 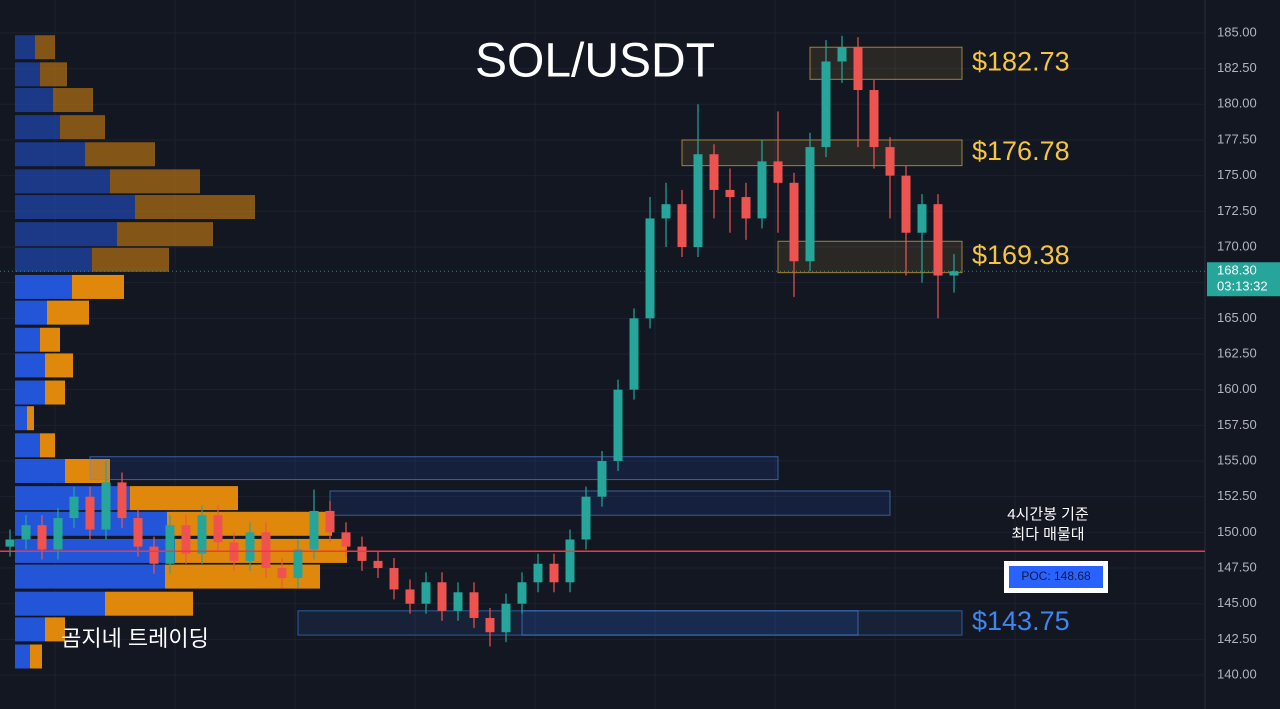 I want to click on y-tick-label: 177.50, so click(x=1237, y=138).